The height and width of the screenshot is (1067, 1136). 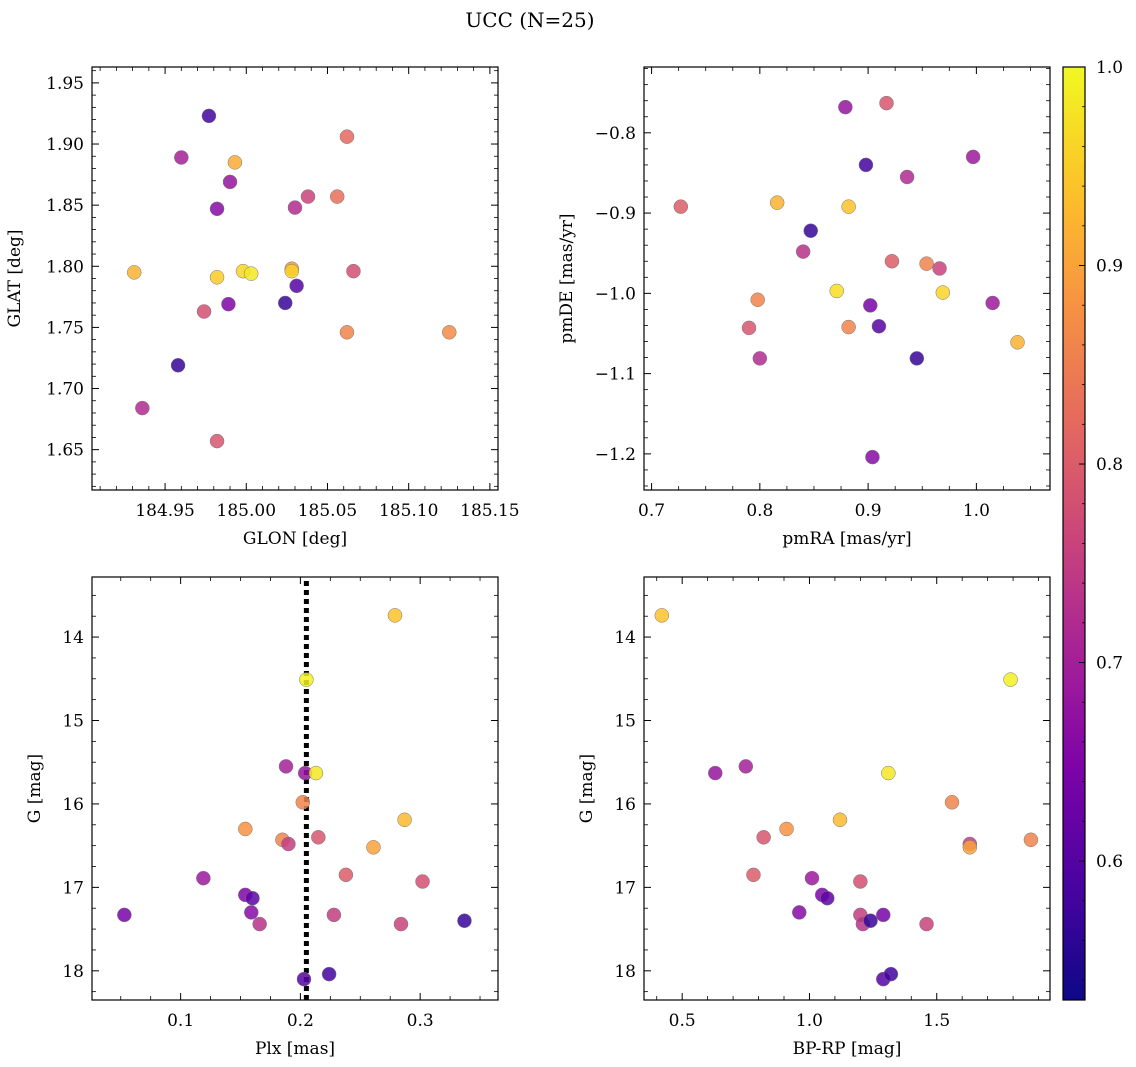 What do you see at coordinates (1109, 267) in the screenshot?
I see `colorbar-tick-label: 0.9` at bounding box center [1109, 267].